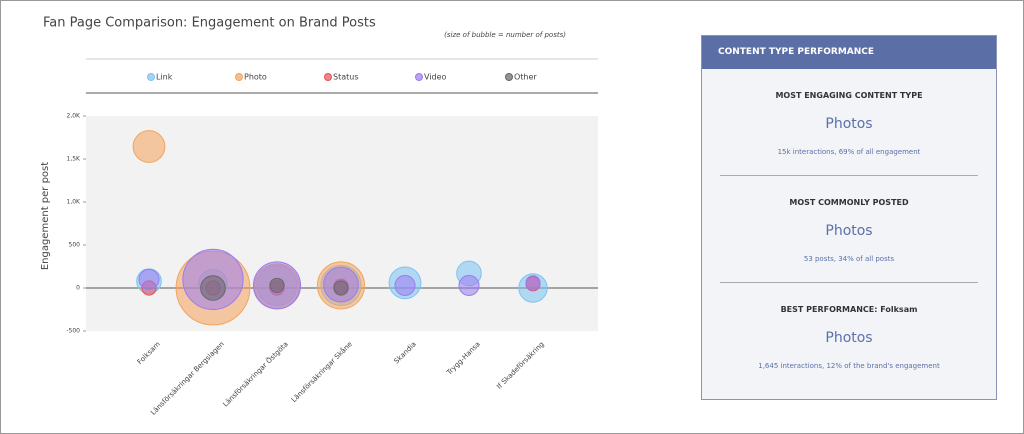 The height and width of the screenshot is (434, 1024). I want to click on y-axis-label: Engagement per post, so click(45, 216).